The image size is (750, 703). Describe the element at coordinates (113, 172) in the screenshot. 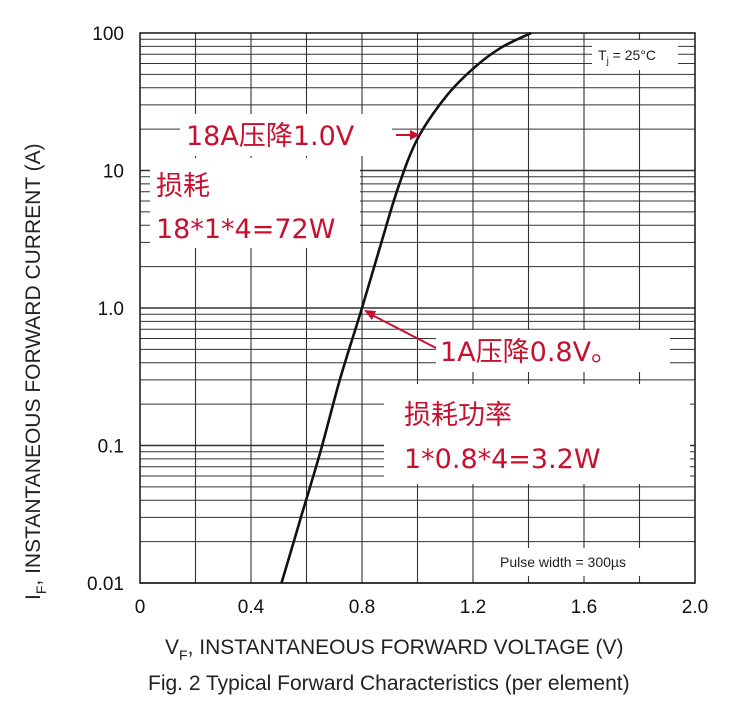

I see `y-tick-label: 10` at that location.